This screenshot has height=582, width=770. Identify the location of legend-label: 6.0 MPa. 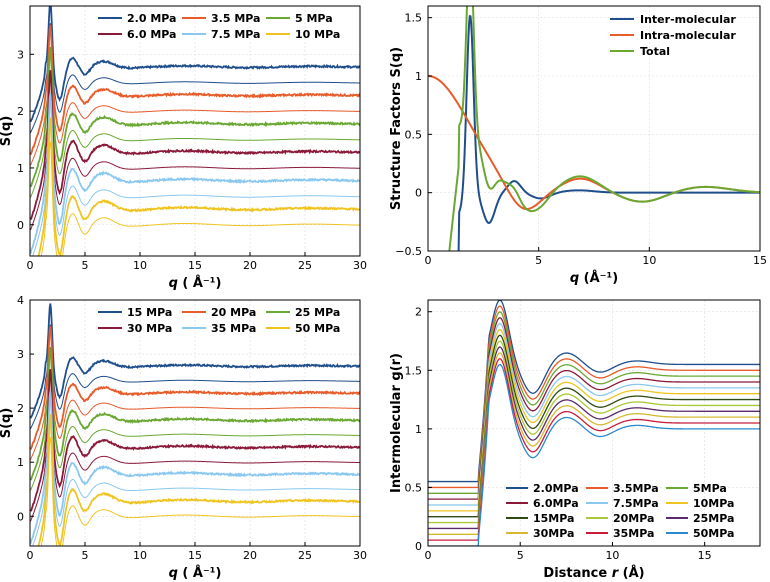
(151, 34).